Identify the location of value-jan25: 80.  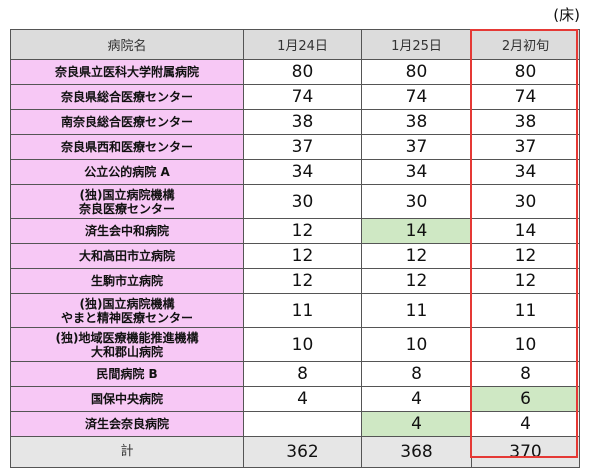
(416, 72).